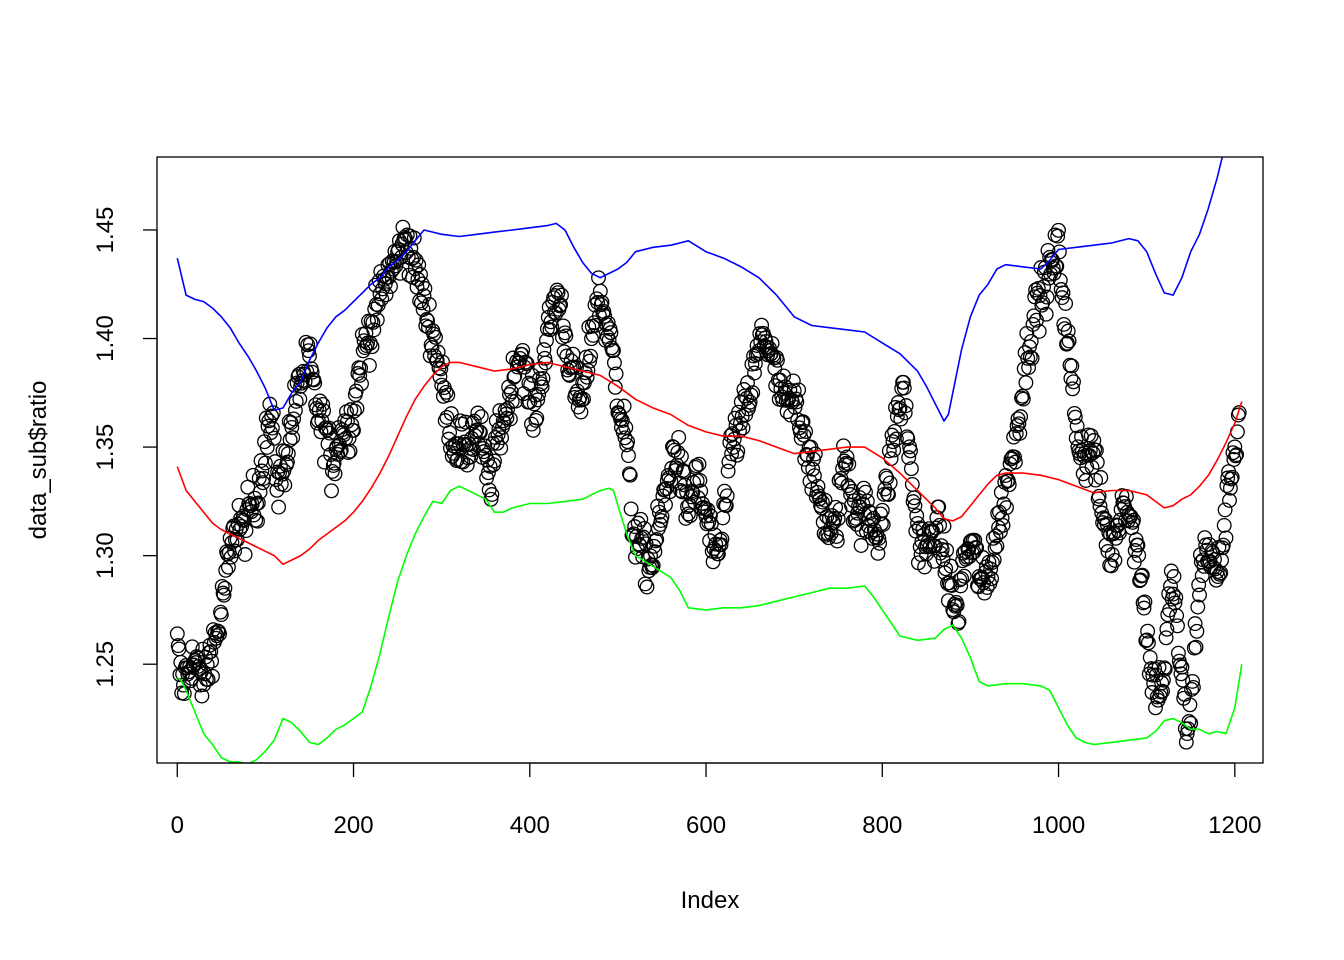 The image size is (1344, 960). I want to click on x-tick-label: 800, so click(882, 825).